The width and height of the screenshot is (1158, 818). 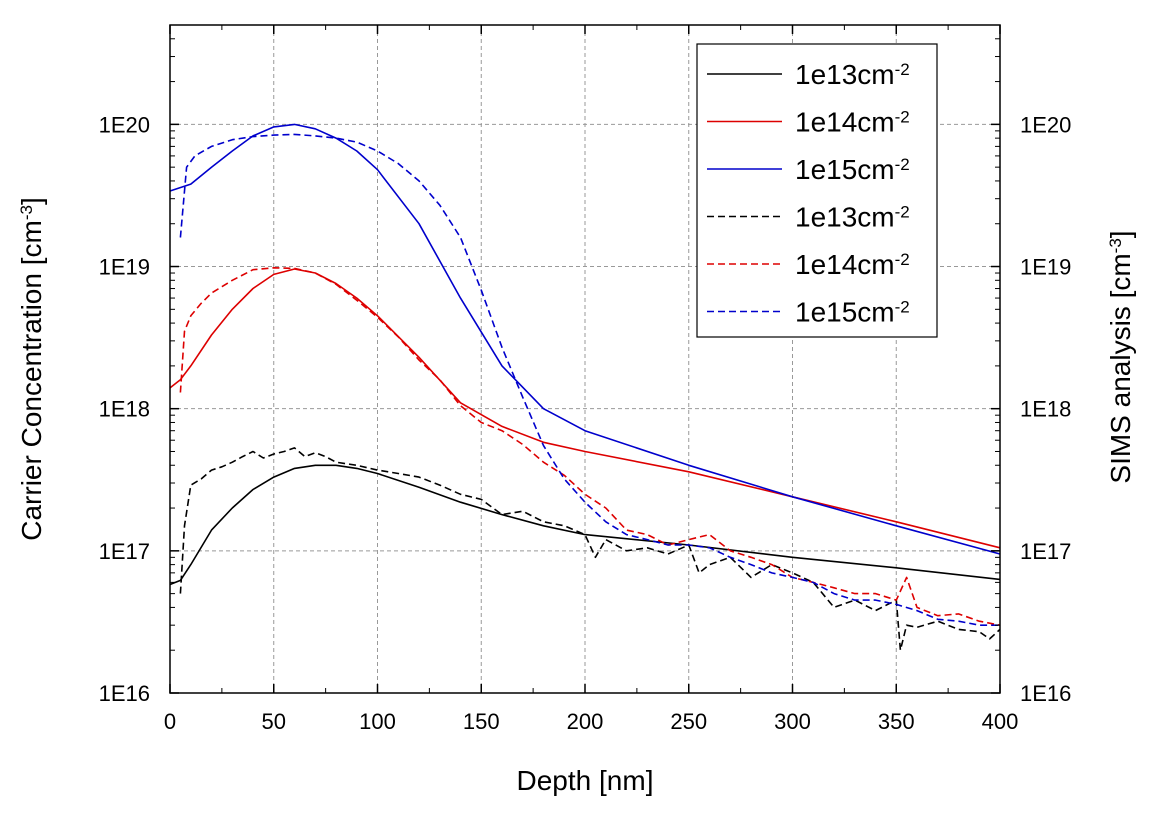 I want to click on legend-label-5: 1e14cm-2, so click(x=852, y=264).